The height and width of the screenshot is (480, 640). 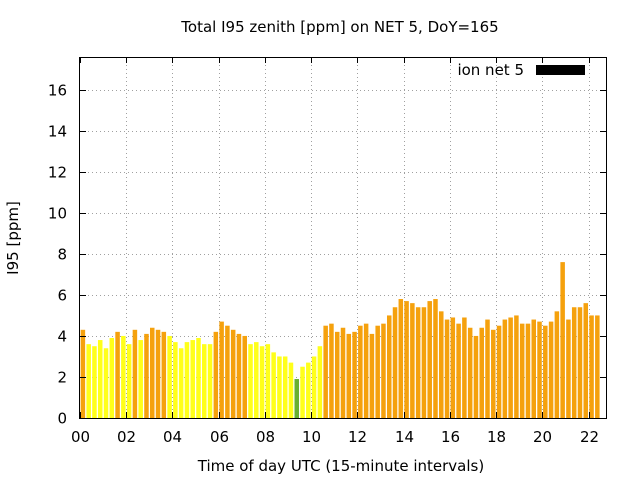 What do you see at coordinates (57, 132) in the screenshot?
I see `y-tick-label: 14` at bounding box center [57, 132].